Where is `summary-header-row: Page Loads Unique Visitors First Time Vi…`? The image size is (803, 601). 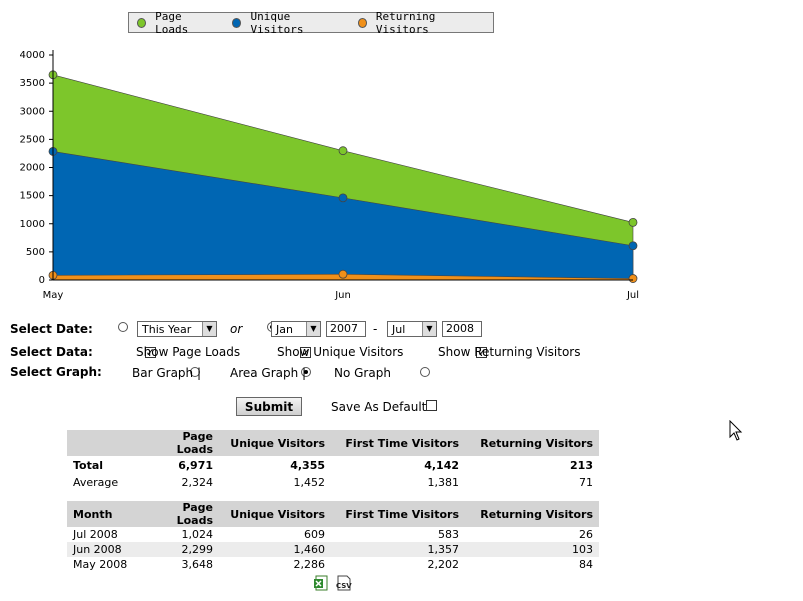
summary-header-row: Page Loads Unique Visitors First Time Vi… is located at coordinates (333, 443).